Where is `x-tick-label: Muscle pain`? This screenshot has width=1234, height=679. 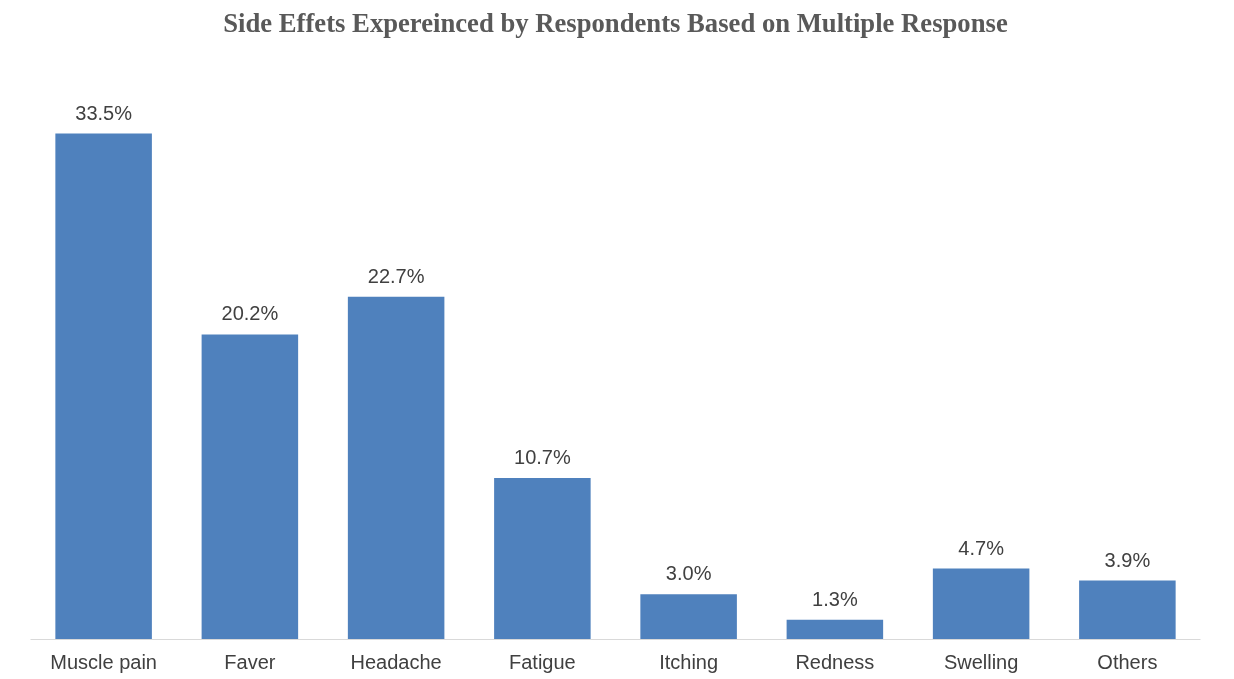
x-tick-label: Muscle pain is located at coordinates (103, 661).